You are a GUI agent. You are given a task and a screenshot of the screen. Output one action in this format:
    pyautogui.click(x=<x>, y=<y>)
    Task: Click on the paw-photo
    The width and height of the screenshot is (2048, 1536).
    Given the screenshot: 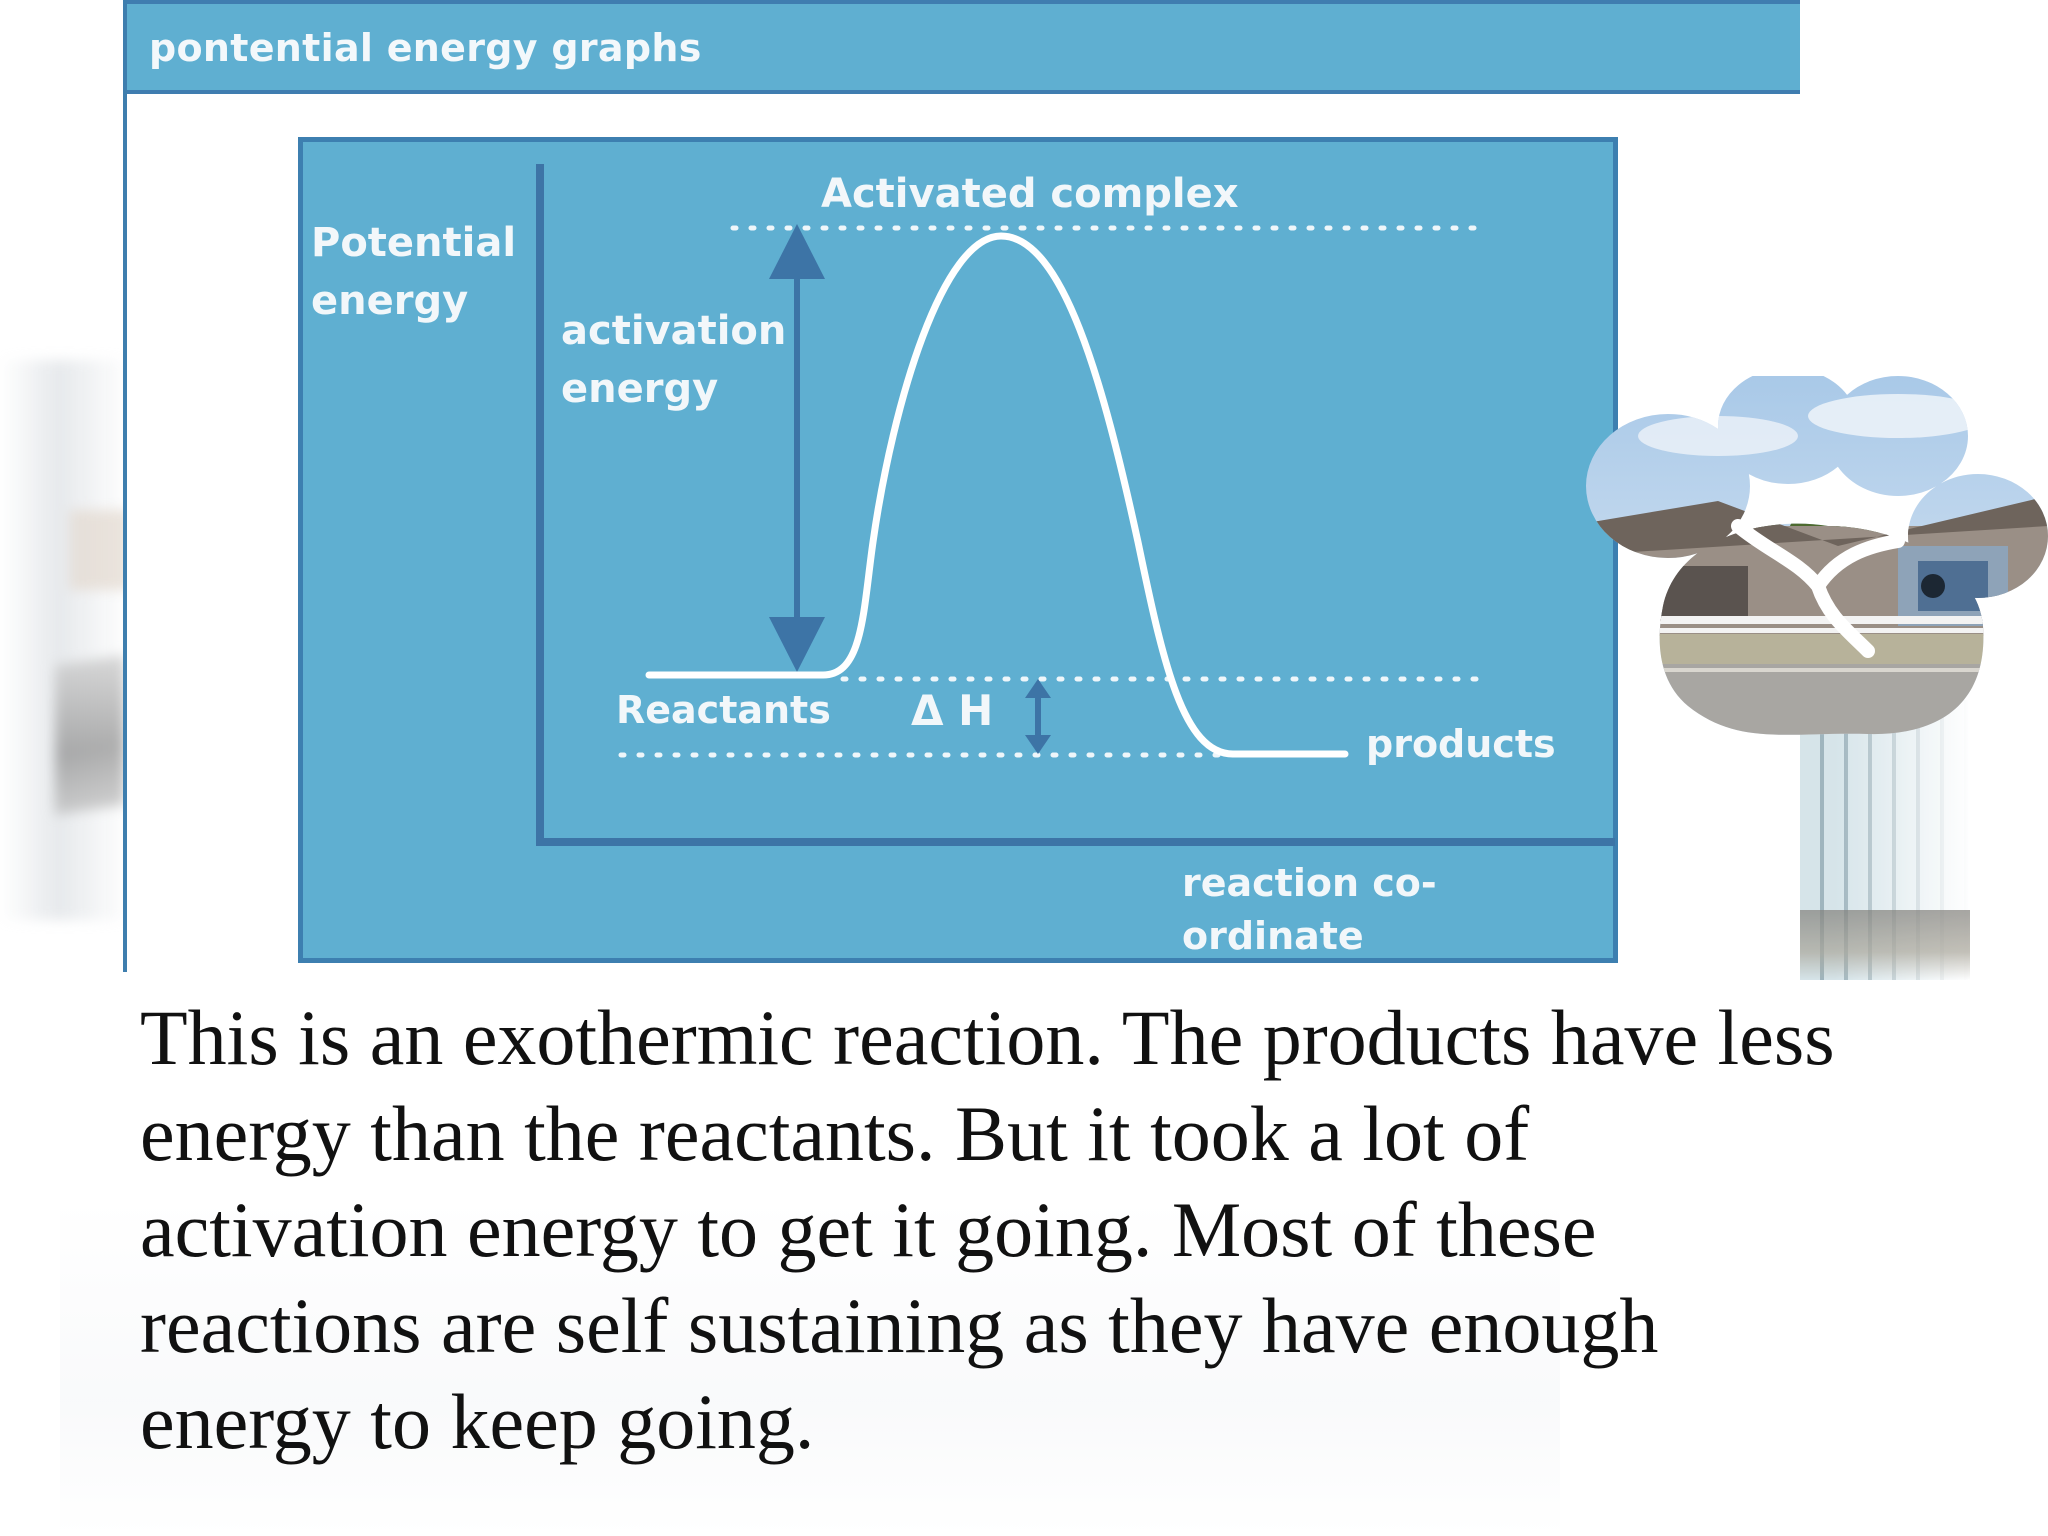 What is the action you would take?
    pyautogui.click(x=1817, y=555)
    